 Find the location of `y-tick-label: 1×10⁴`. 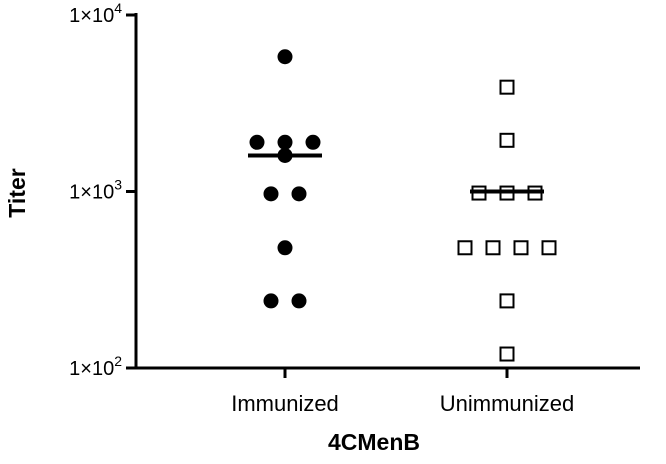

y-tick-label: 1×10⁴ is located at coordinates (95, 13).